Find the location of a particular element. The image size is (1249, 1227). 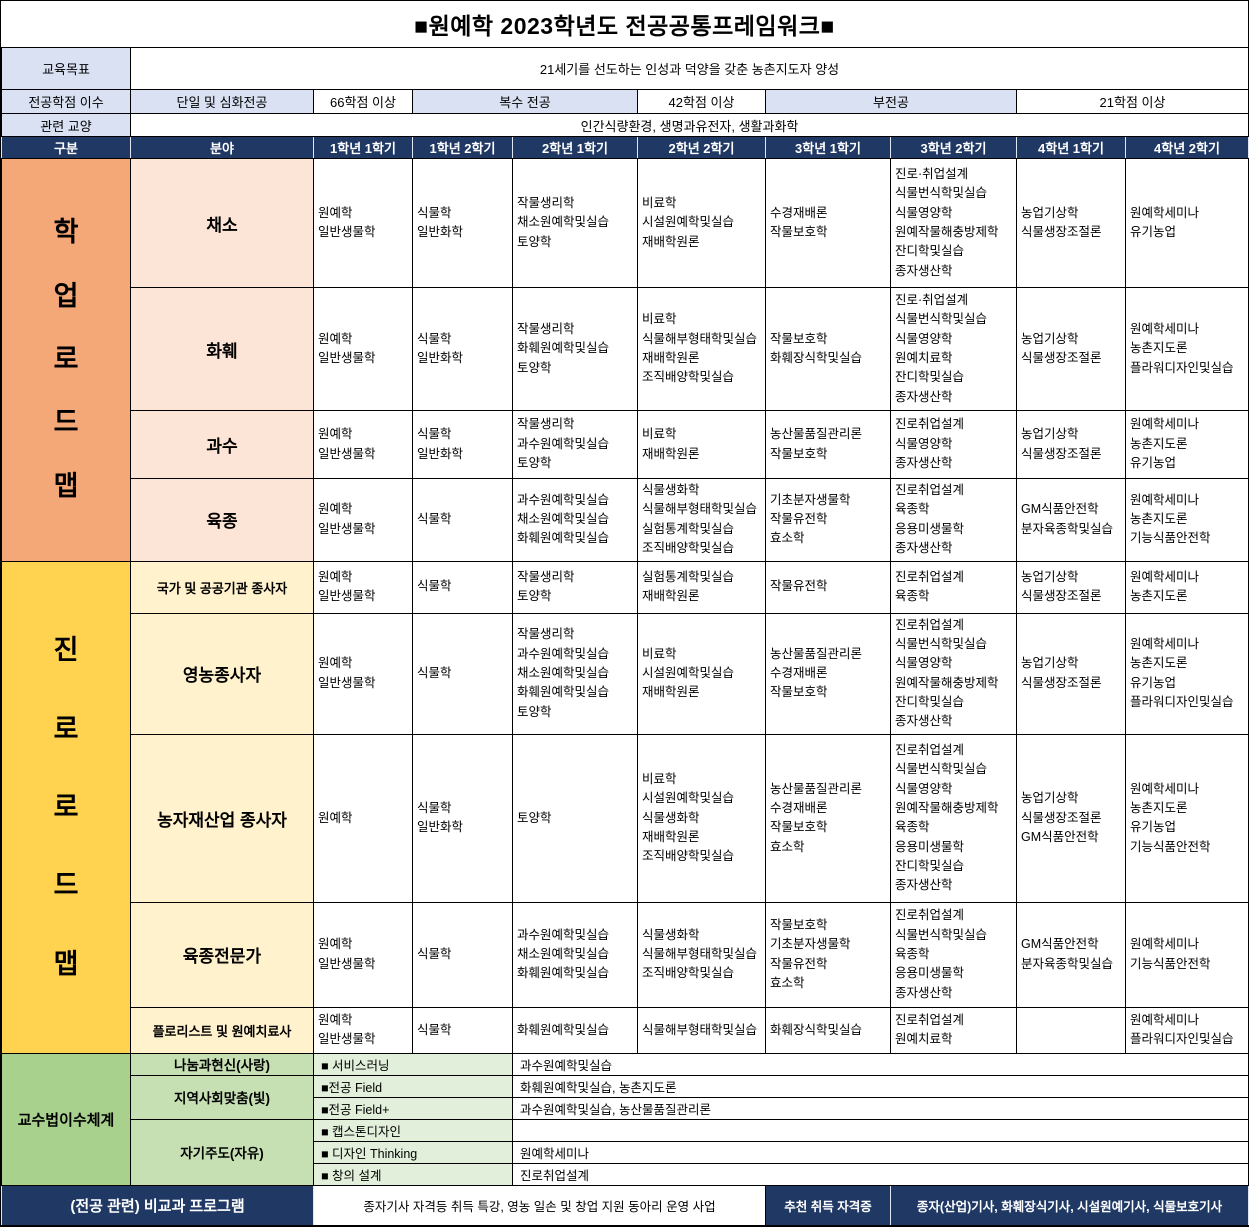

course-cell: 농산물품질관리론 수경재배론 작물보호학 효소학 is located at coordinates (828, 818).